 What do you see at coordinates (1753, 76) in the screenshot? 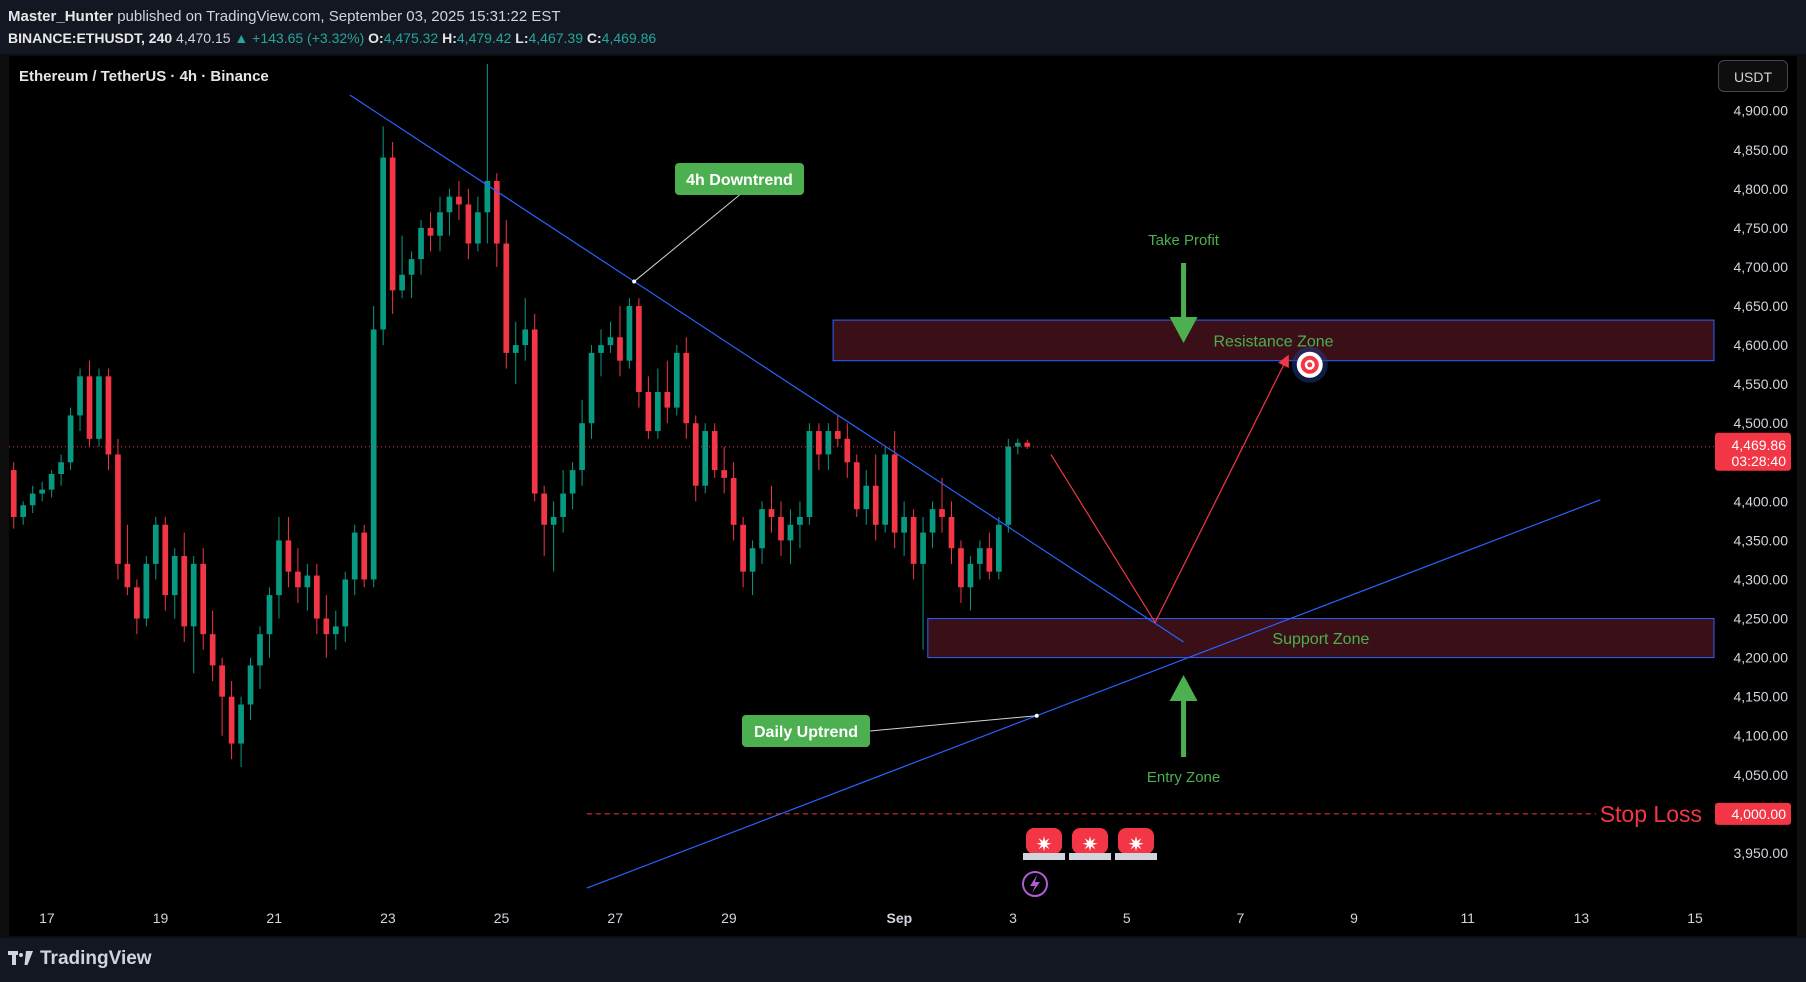
I see `currency-button: USDT` at bounding box center [1753, 76].